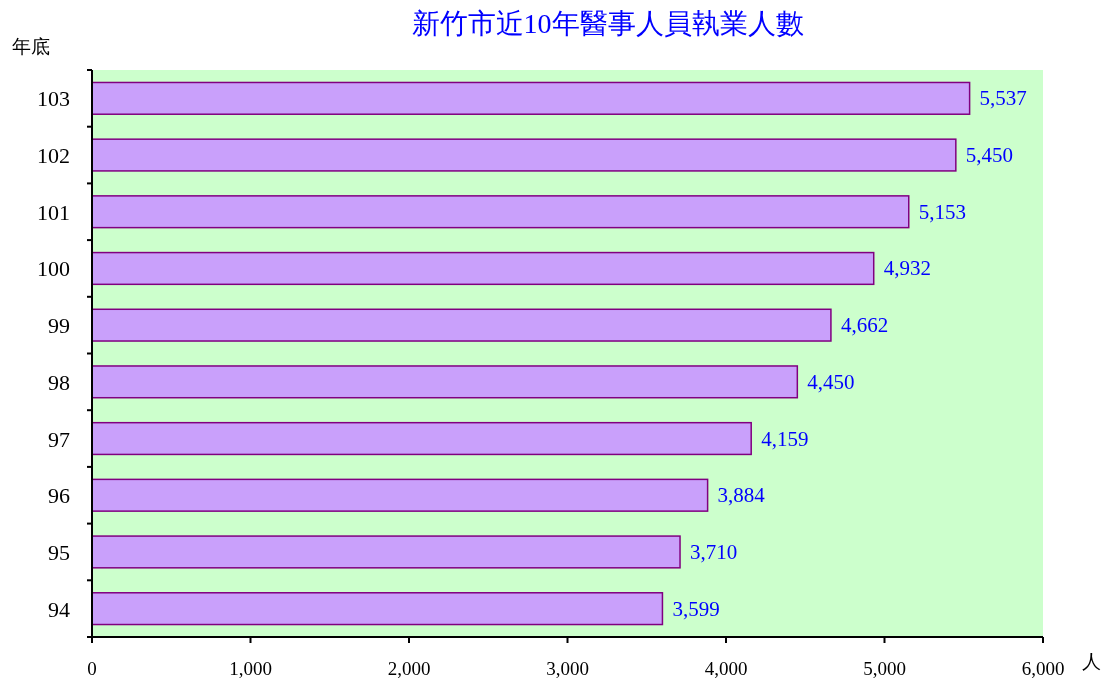 This screenshot has width=1111, height=681. Describe the element at coordinates (59, 496) in the screenshot. I see `y-tick-label: 96` at that location.